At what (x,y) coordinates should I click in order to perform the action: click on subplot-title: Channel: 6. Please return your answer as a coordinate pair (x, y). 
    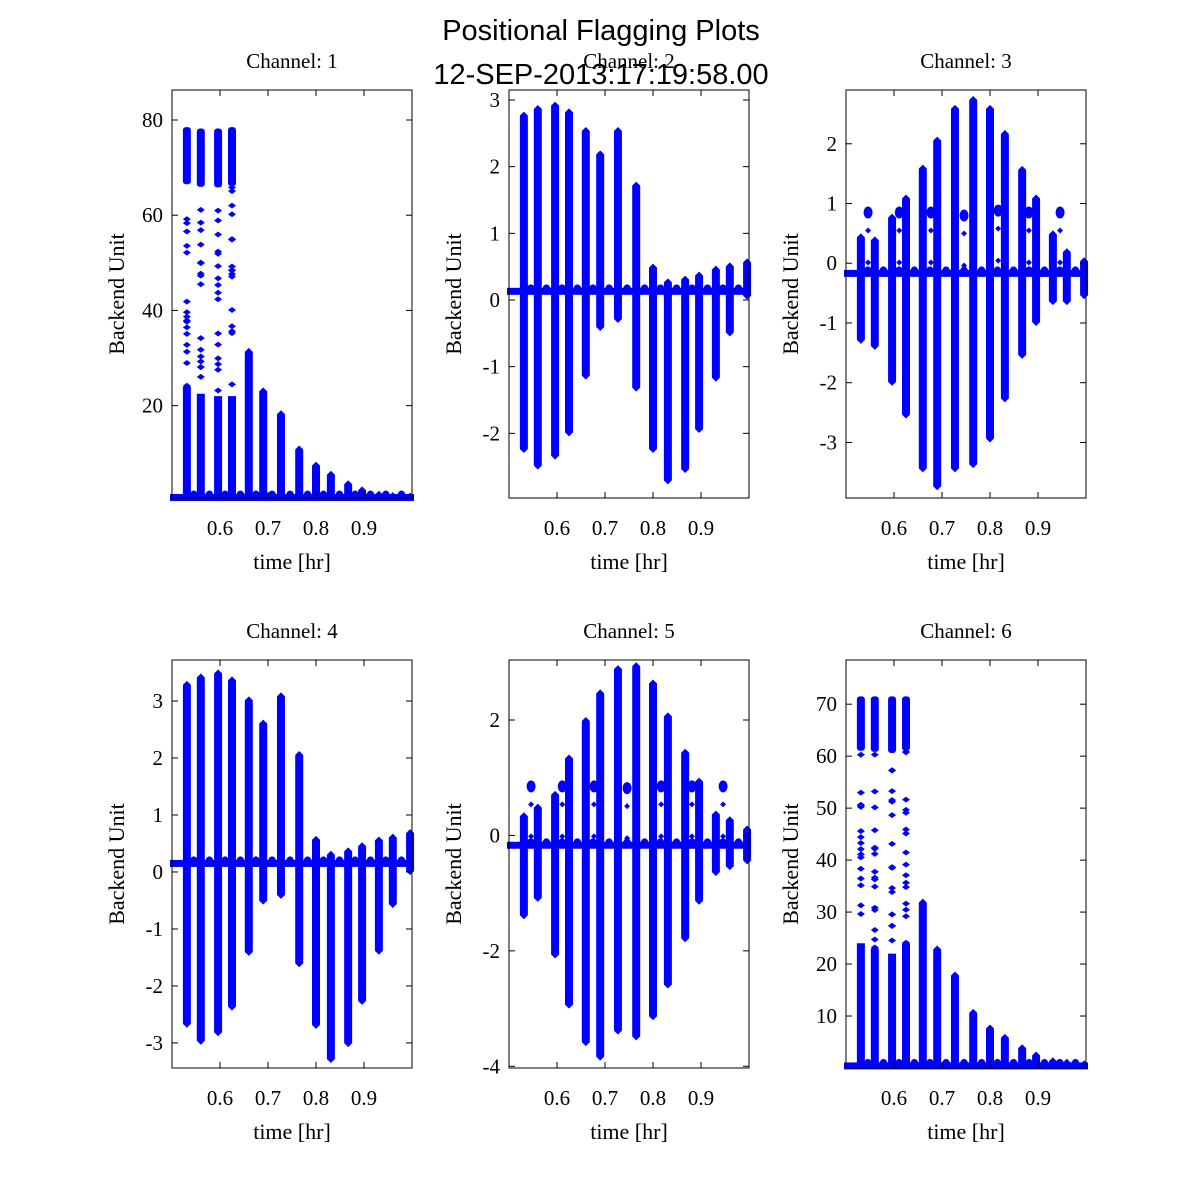
    Looking at the image, I should click on (966, 631).